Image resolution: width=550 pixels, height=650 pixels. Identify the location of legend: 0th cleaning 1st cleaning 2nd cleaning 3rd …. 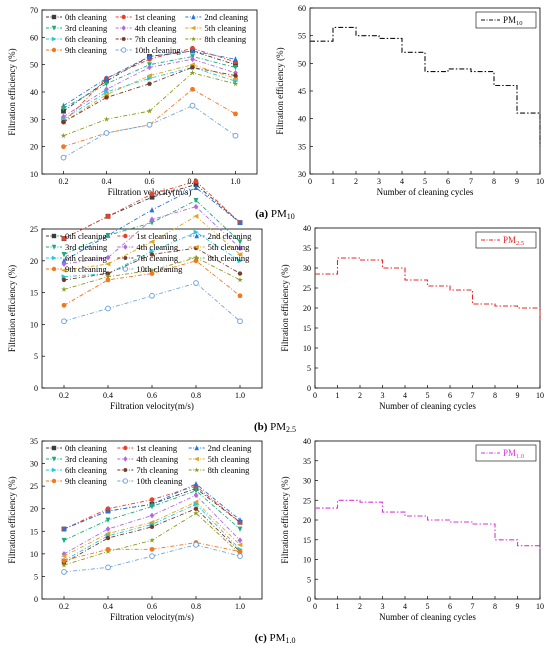
(149, 464).